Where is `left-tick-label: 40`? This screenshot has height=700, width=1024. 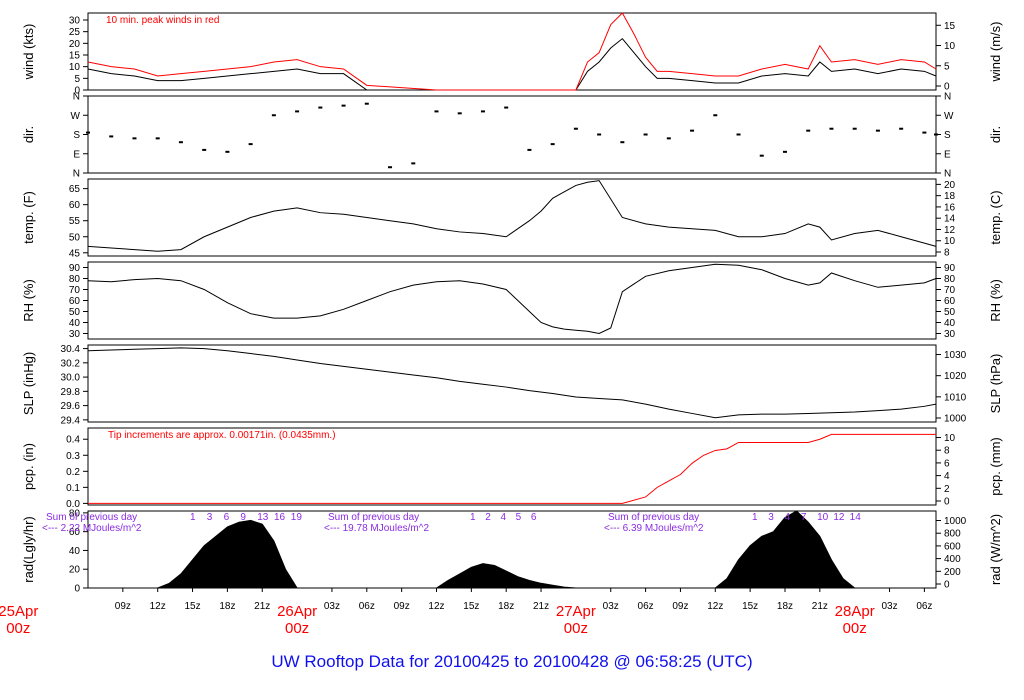 left-tick-label: 40 is located at coordinates (75, 323).